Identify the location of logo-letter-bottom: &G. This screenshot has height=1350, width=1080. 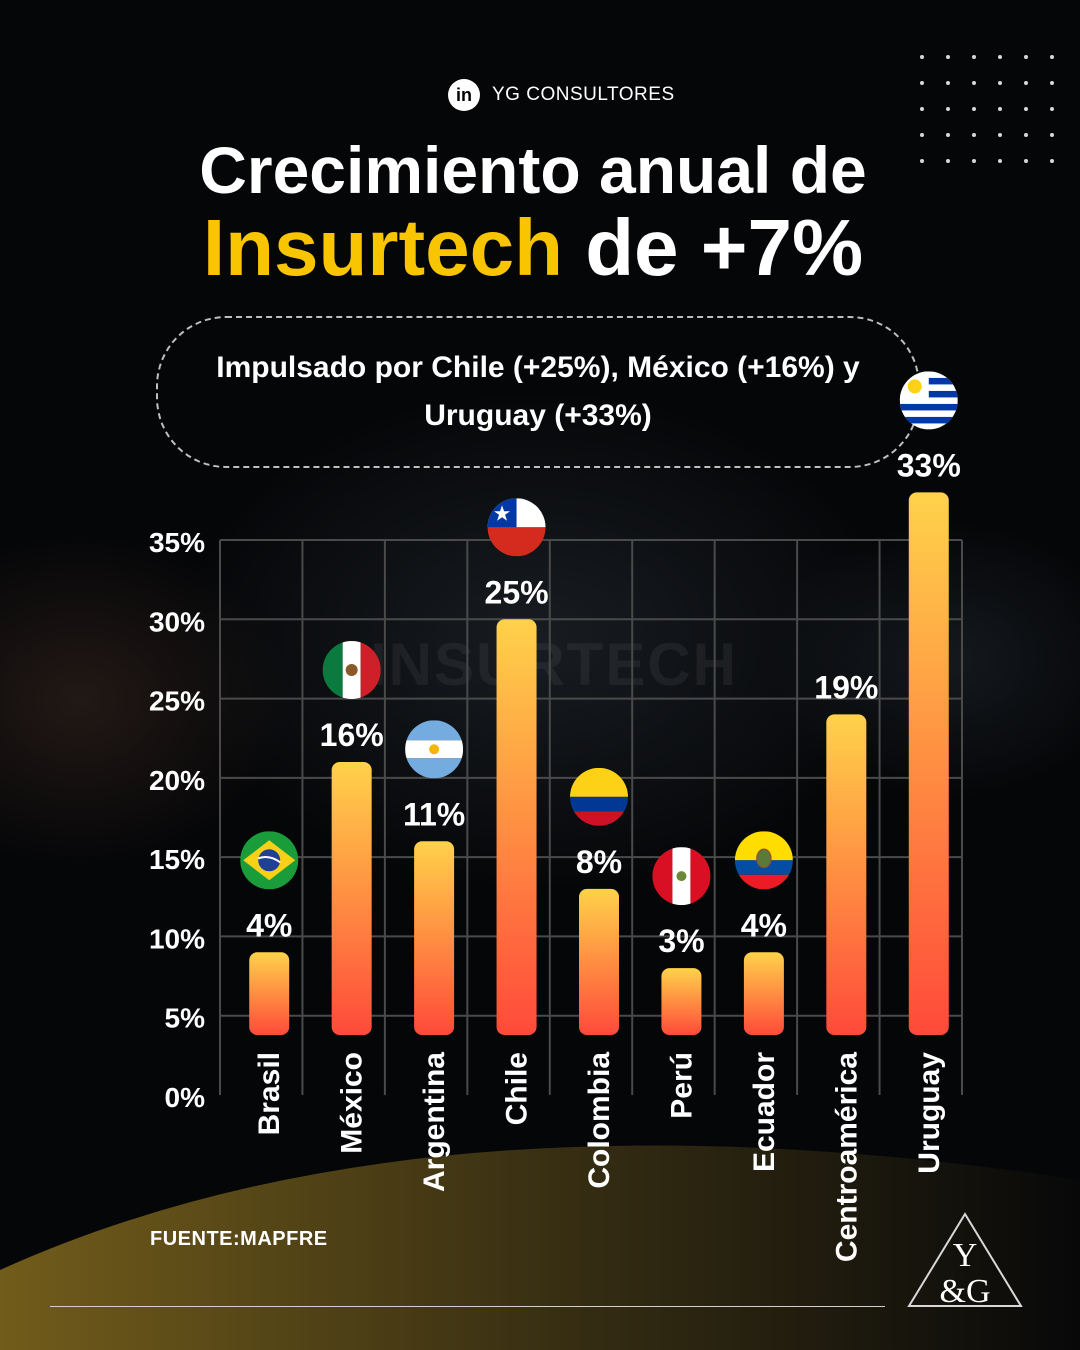
(965, 1291).